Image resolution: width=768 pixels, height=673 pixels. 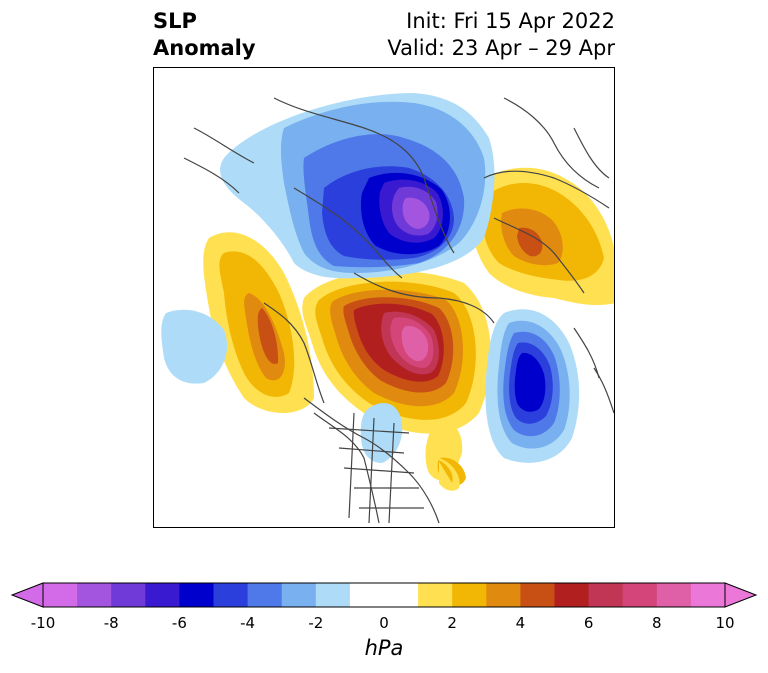 I want to click on positive-anomaly-east, so click(x=542, y=236).